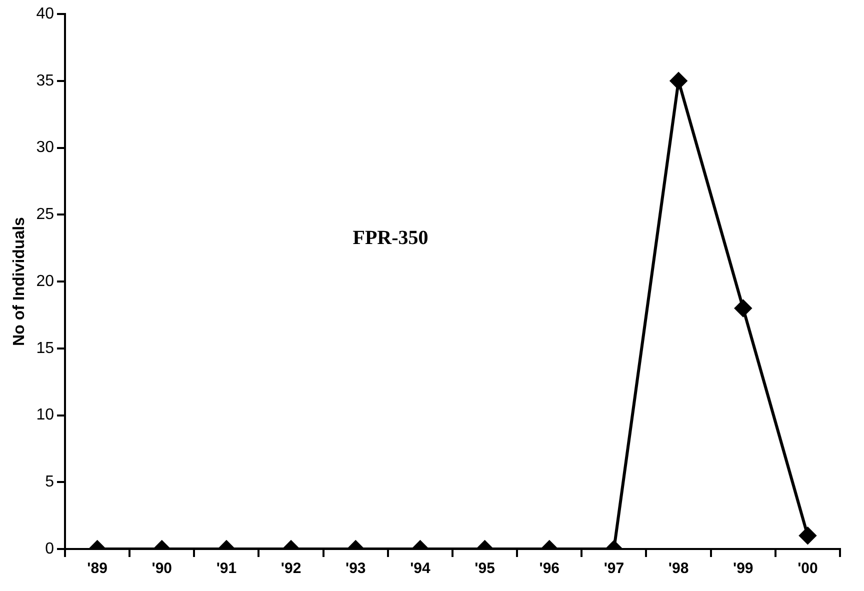 The height and width of the screenshot is (591, 864). Describe the element at coordinates (45, 13) in the screenshot. I see `y-tick-label: 40` at that location.